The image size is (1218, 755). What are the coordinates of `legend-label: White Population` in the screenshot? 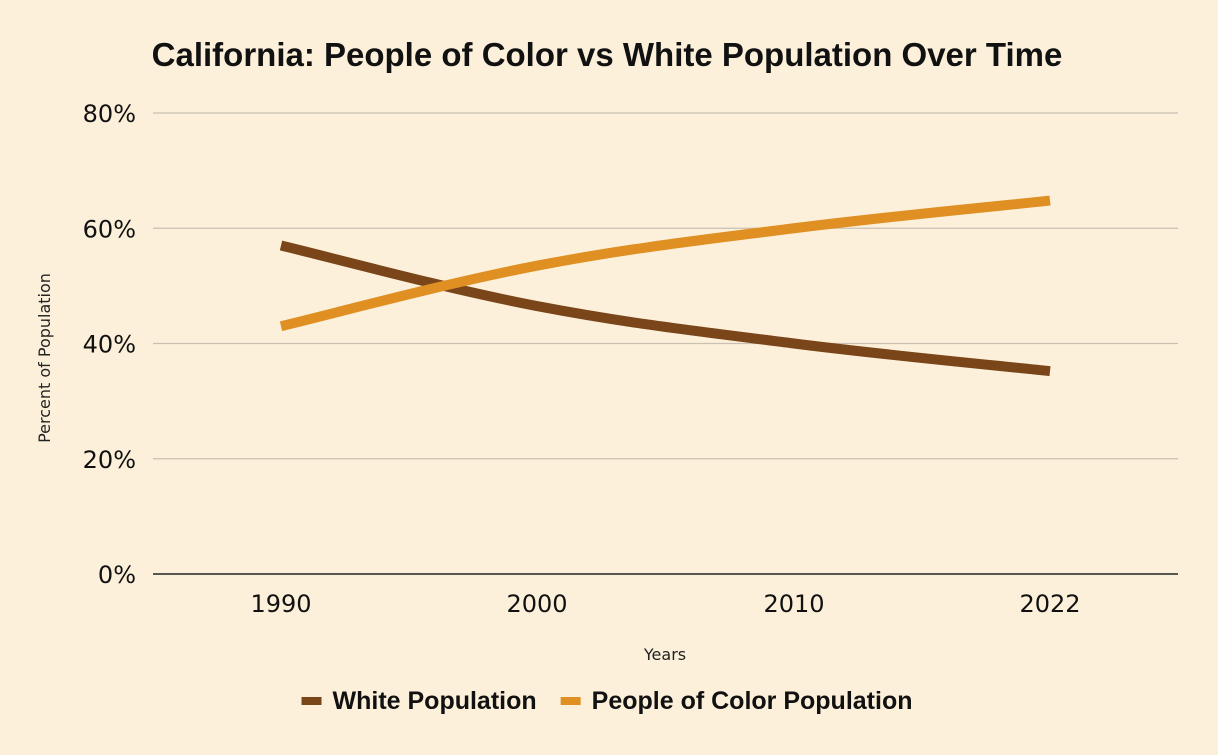 It's located at (435, 701).